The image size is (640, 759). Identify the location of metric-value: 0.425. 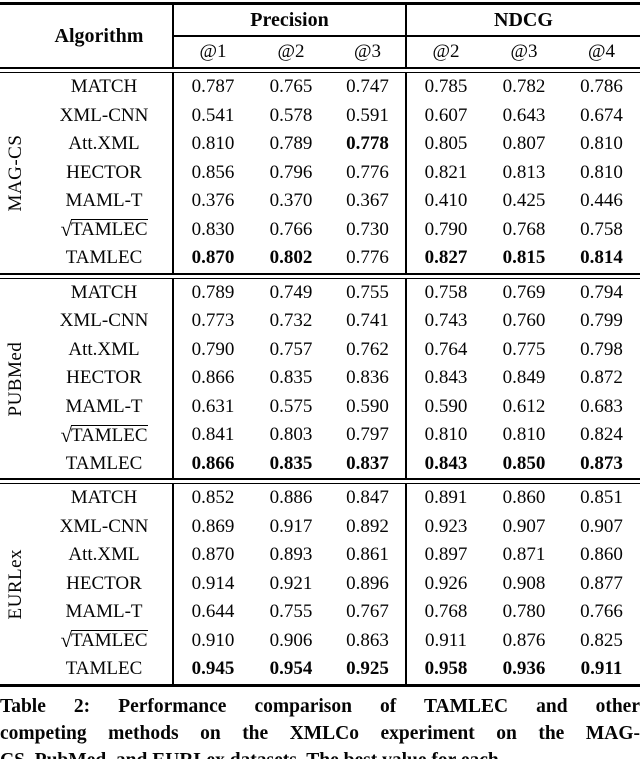
(524, 201).